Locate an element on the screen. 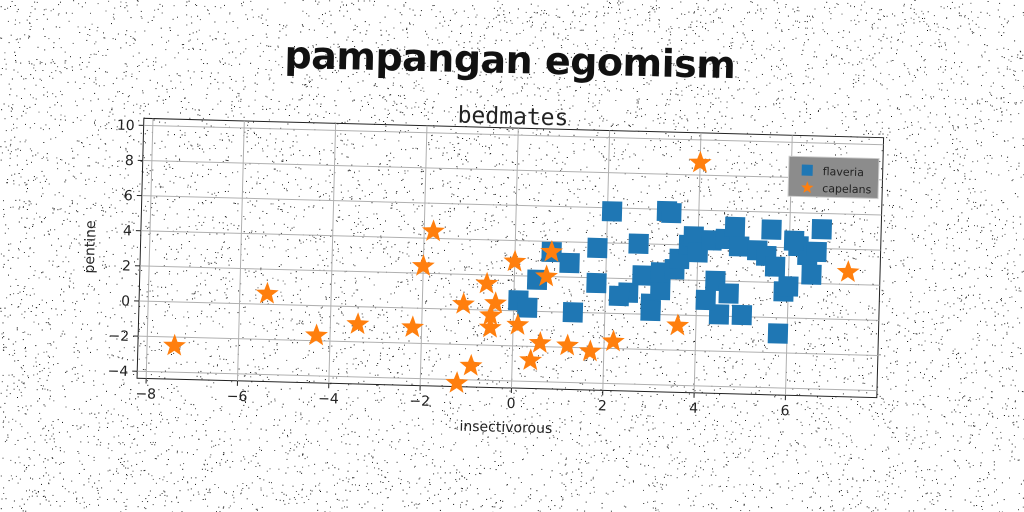  x-tick-label: −4 is located at coordinates (328, 399).